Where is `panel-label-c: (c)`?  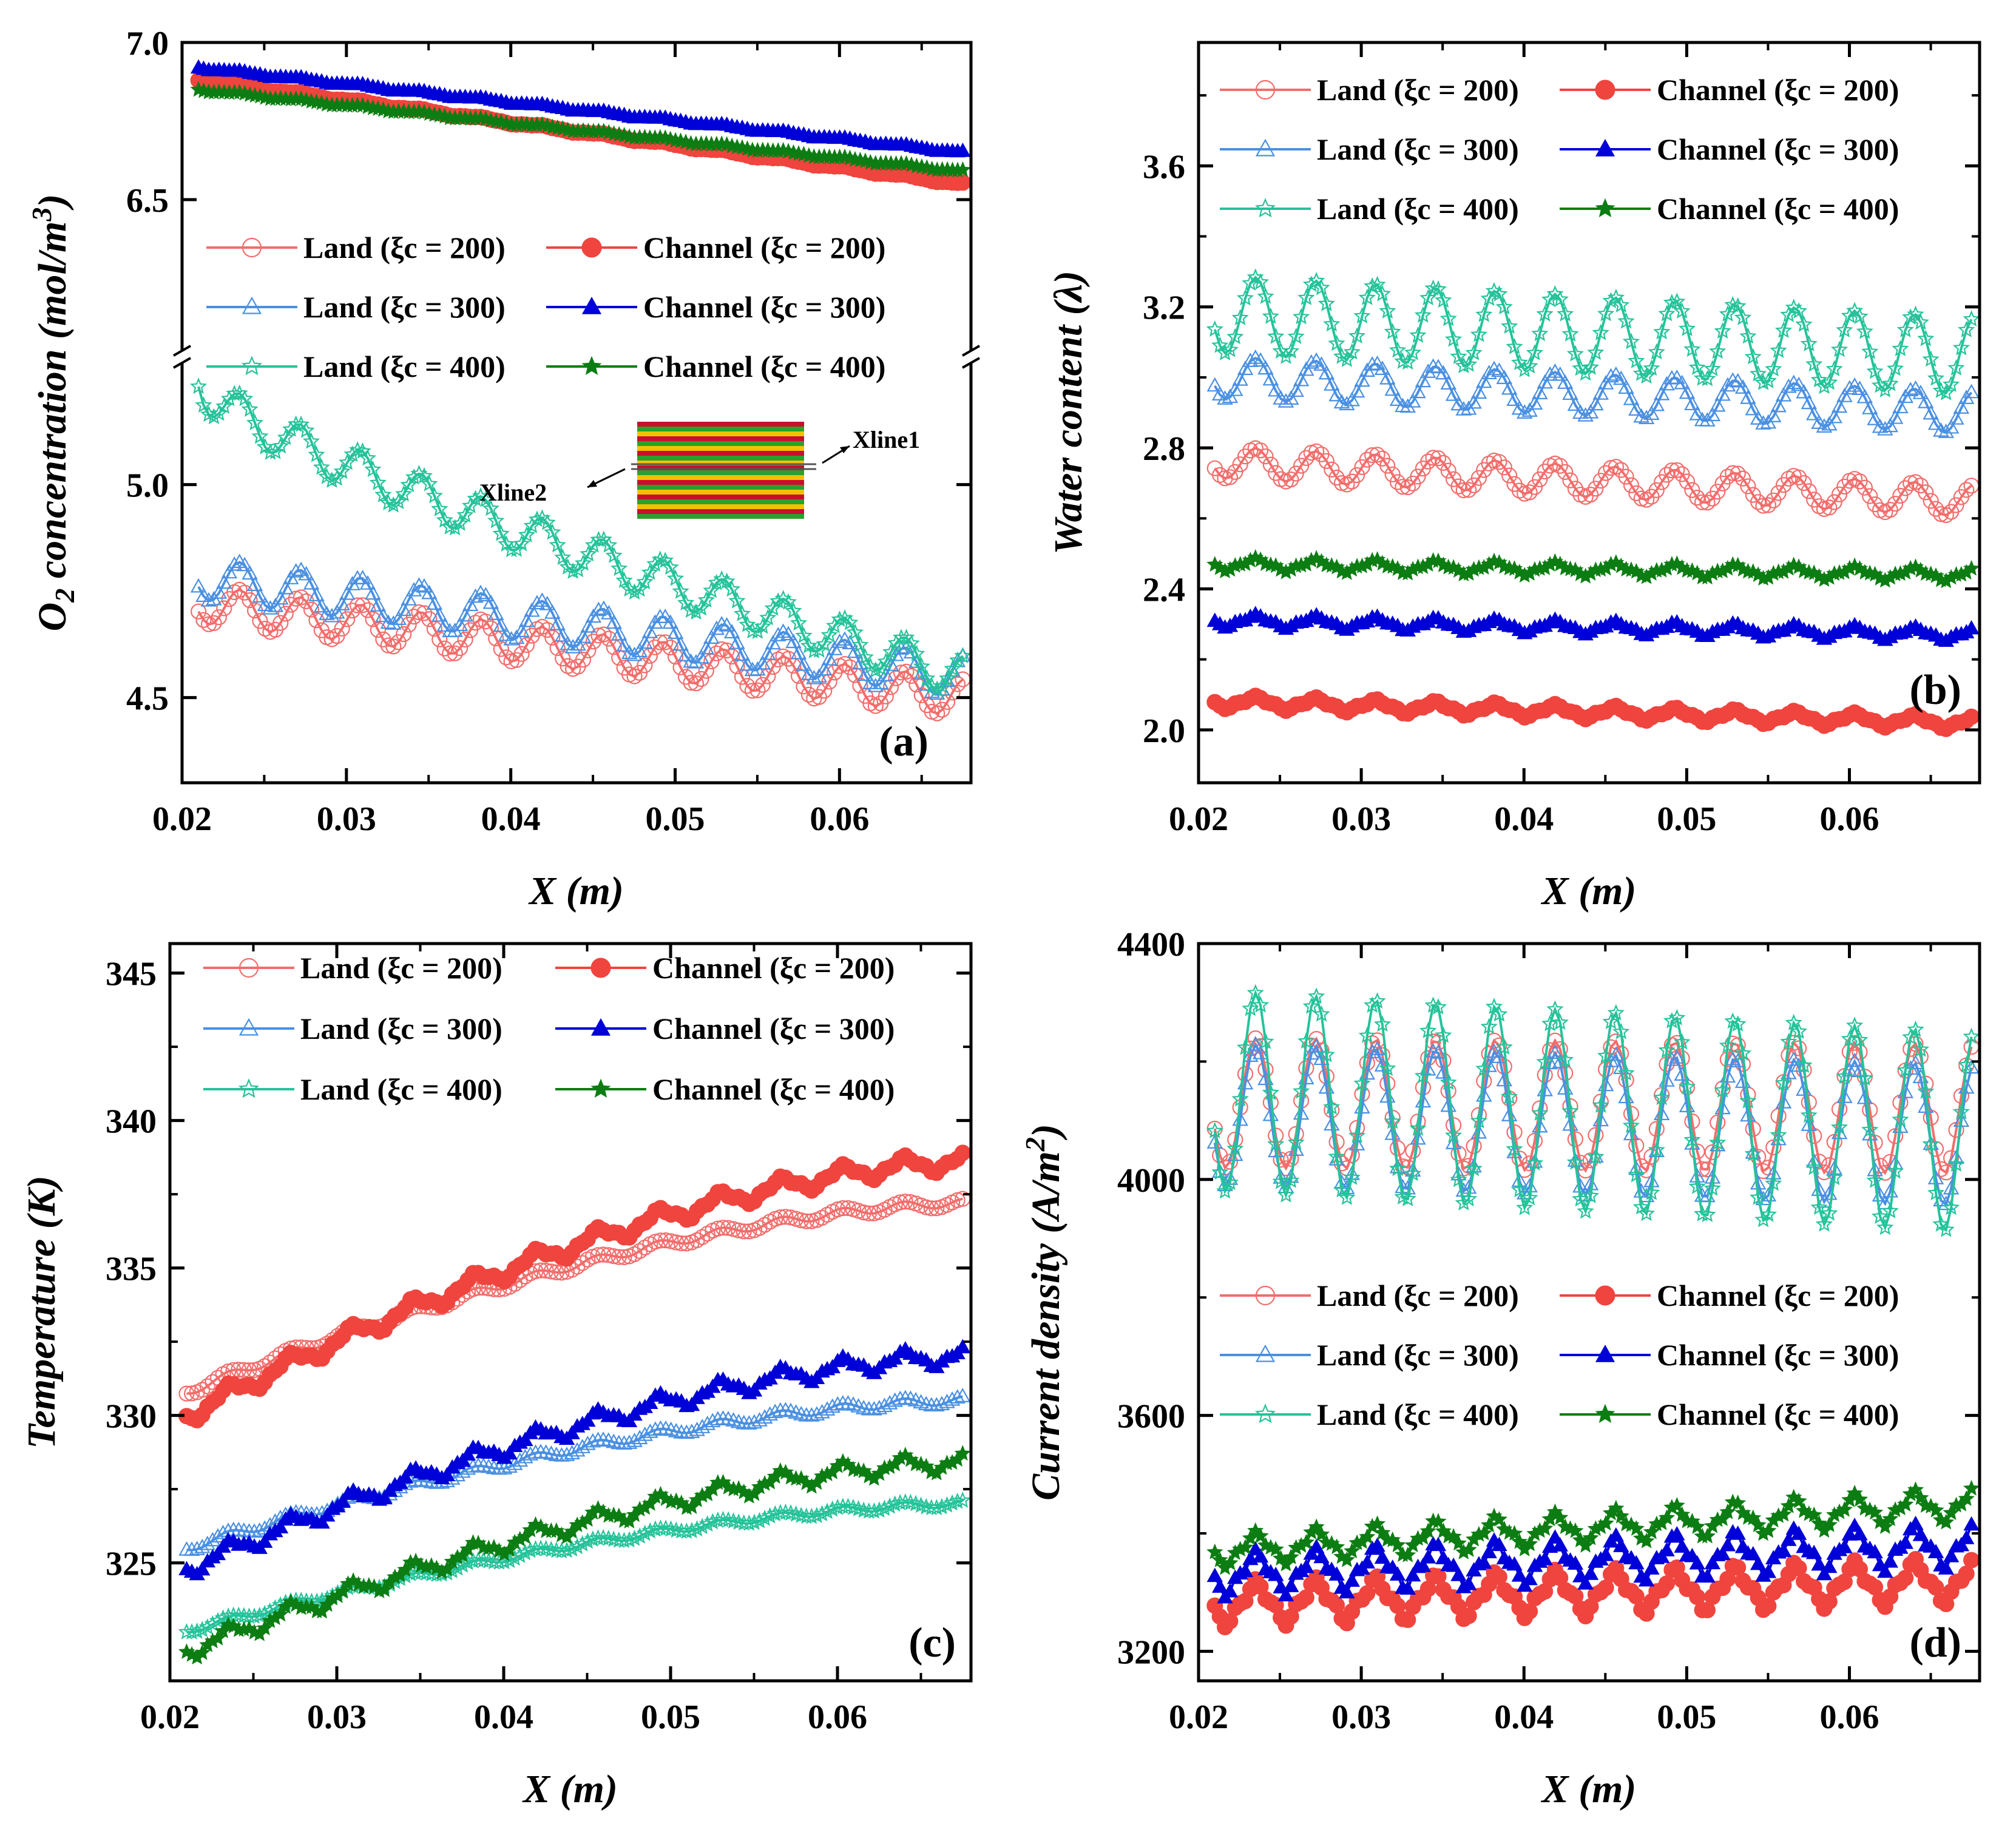 panel-label-c: (c) is located at coordinates (932, 1643).